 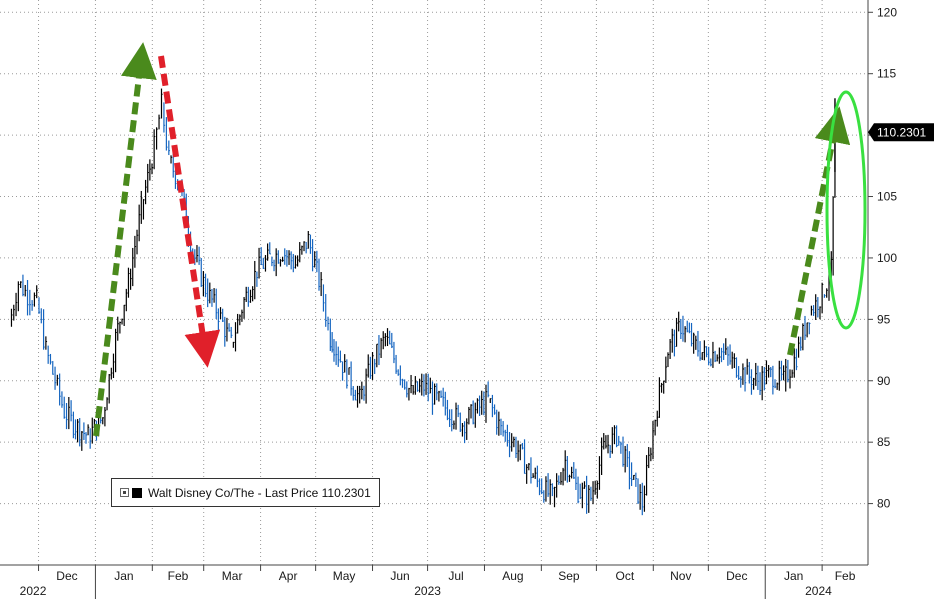 What do you see at coordinates (625, 576) in the screenshot?
I see `x-month-label: Oct` at bounding box center [625, 576].